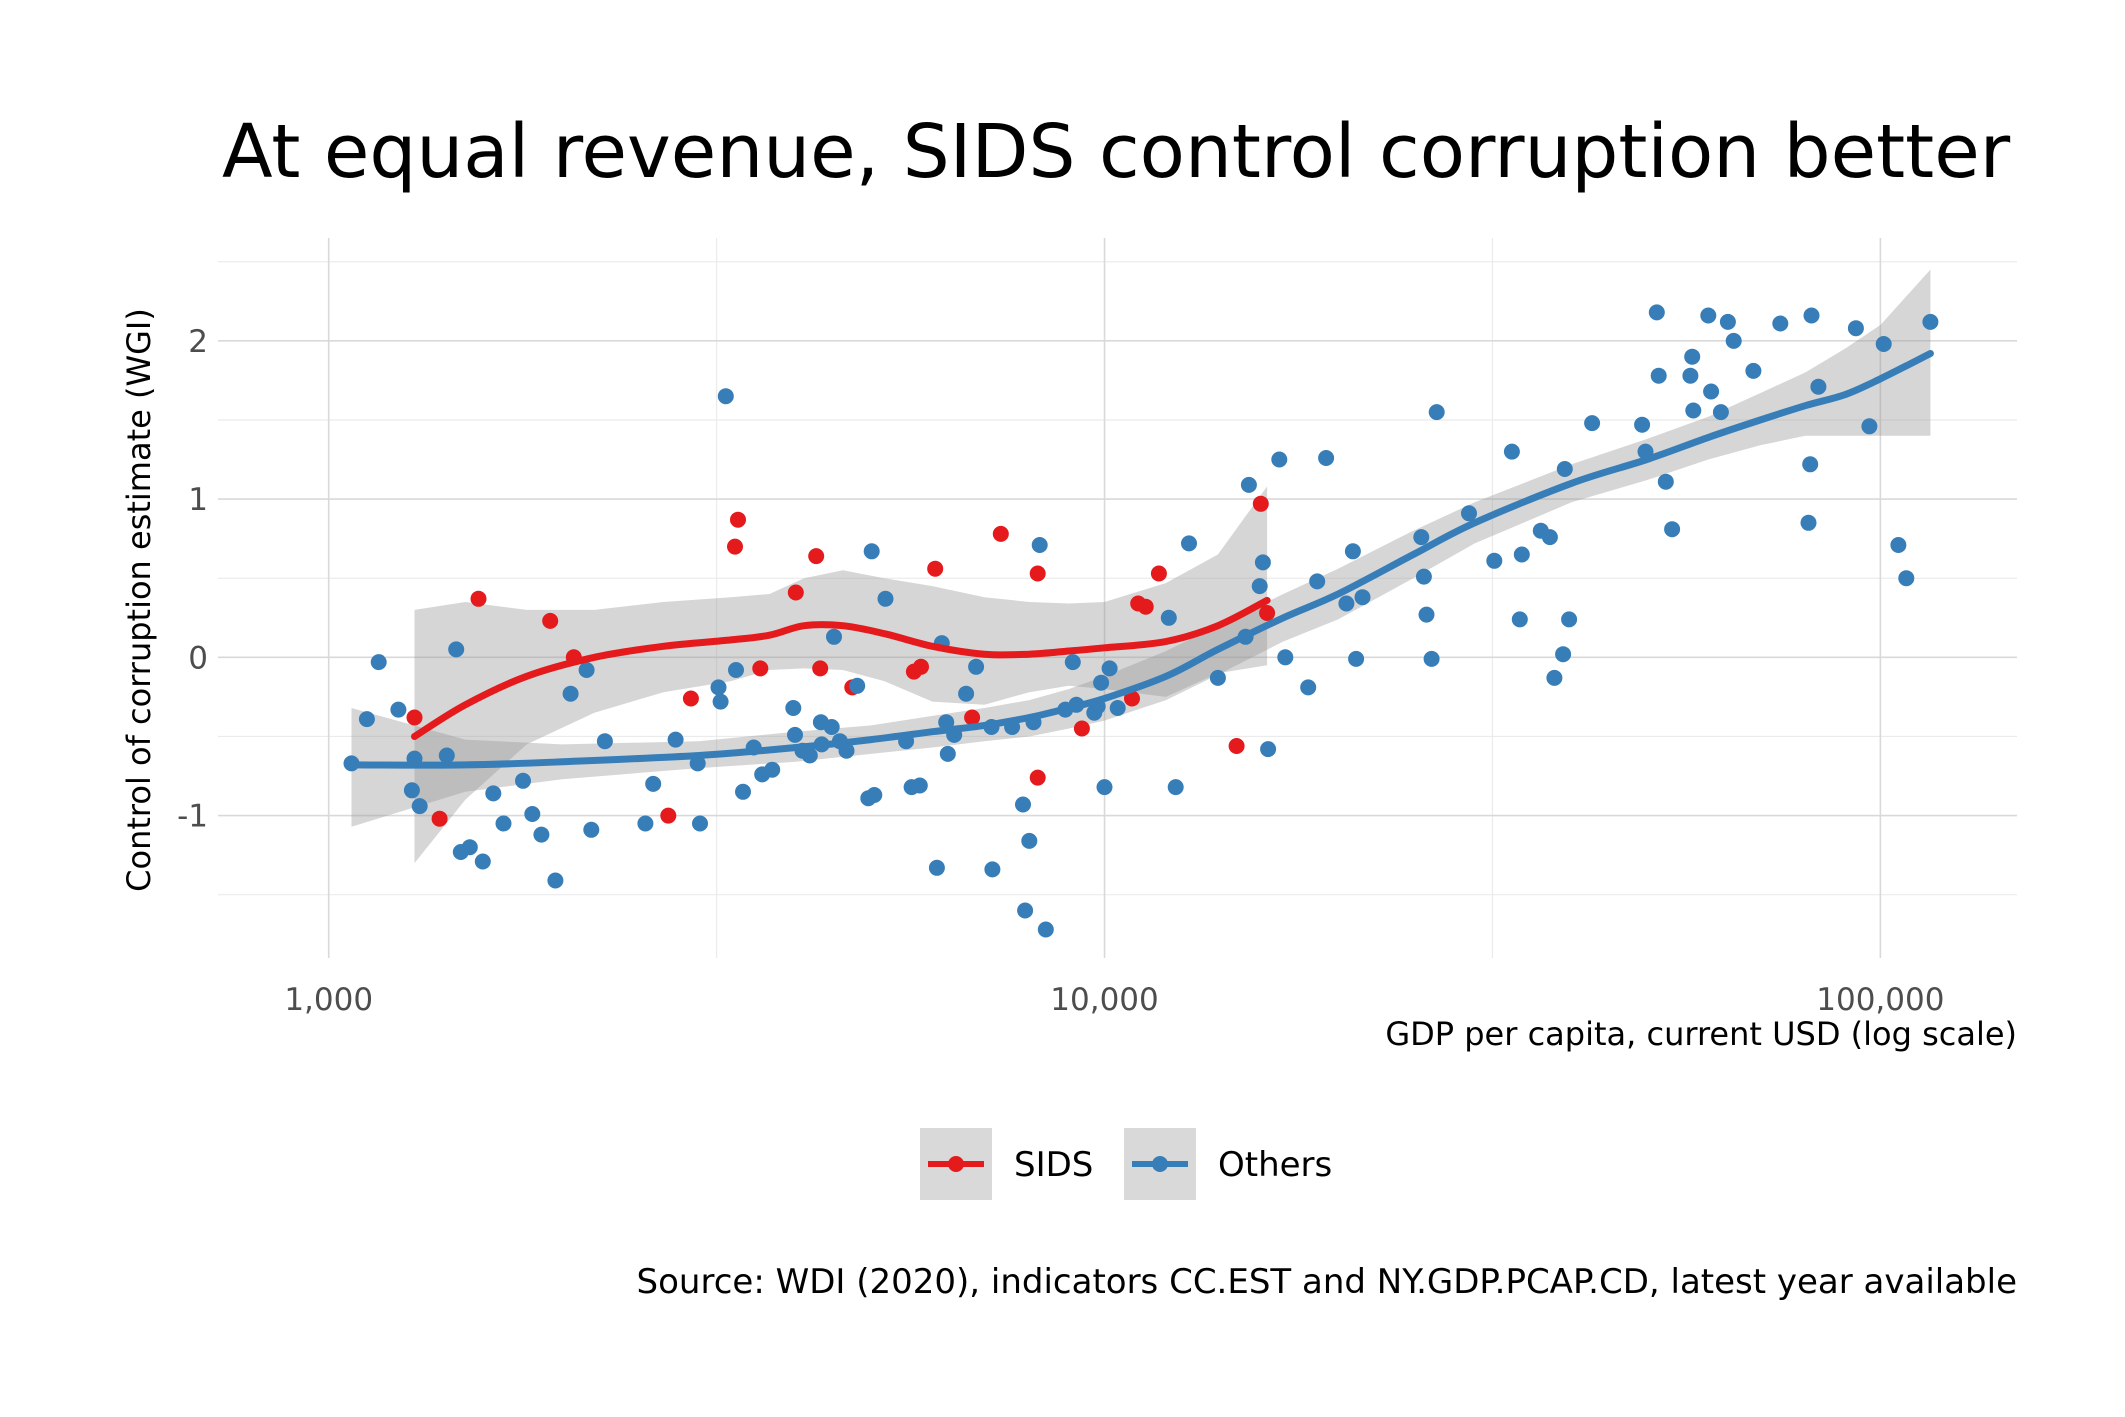  What do you see at coordinates (1126, 1164) in the screenshot?
I see `legend: SIDS Others` at bounding box center [1126, 1164].